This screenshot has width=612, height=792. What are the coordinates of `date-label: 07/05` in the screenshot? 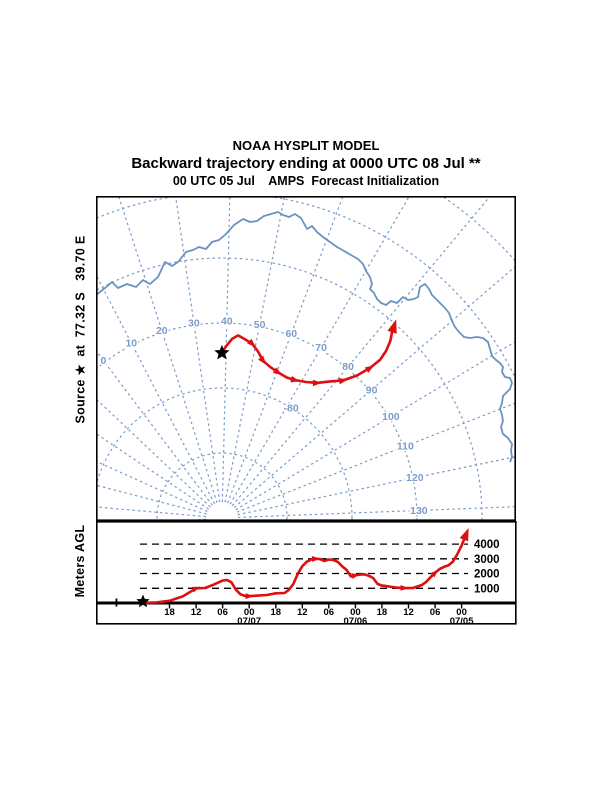 It's located at (462, 621).